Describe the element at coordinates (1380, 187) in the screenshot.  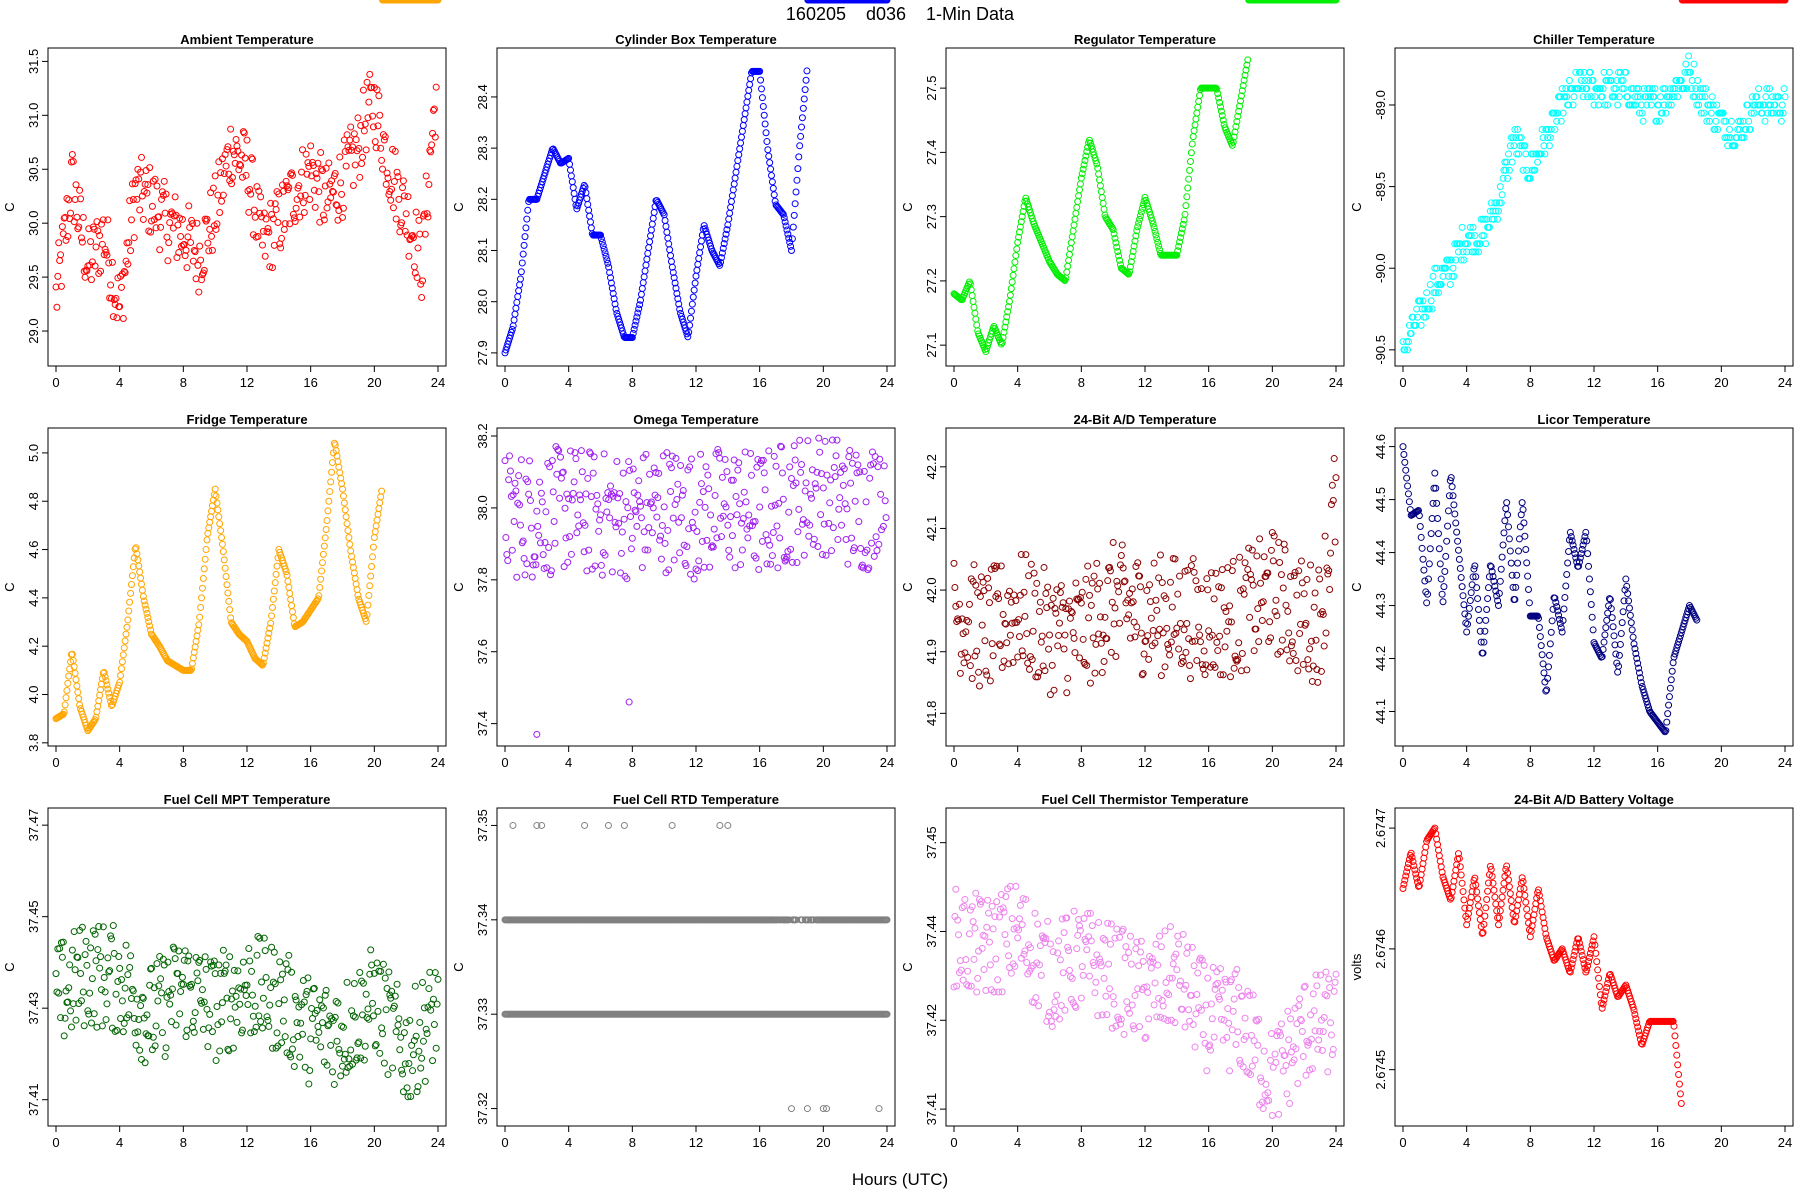
I see `y-tick-label: -89.5` at that location.